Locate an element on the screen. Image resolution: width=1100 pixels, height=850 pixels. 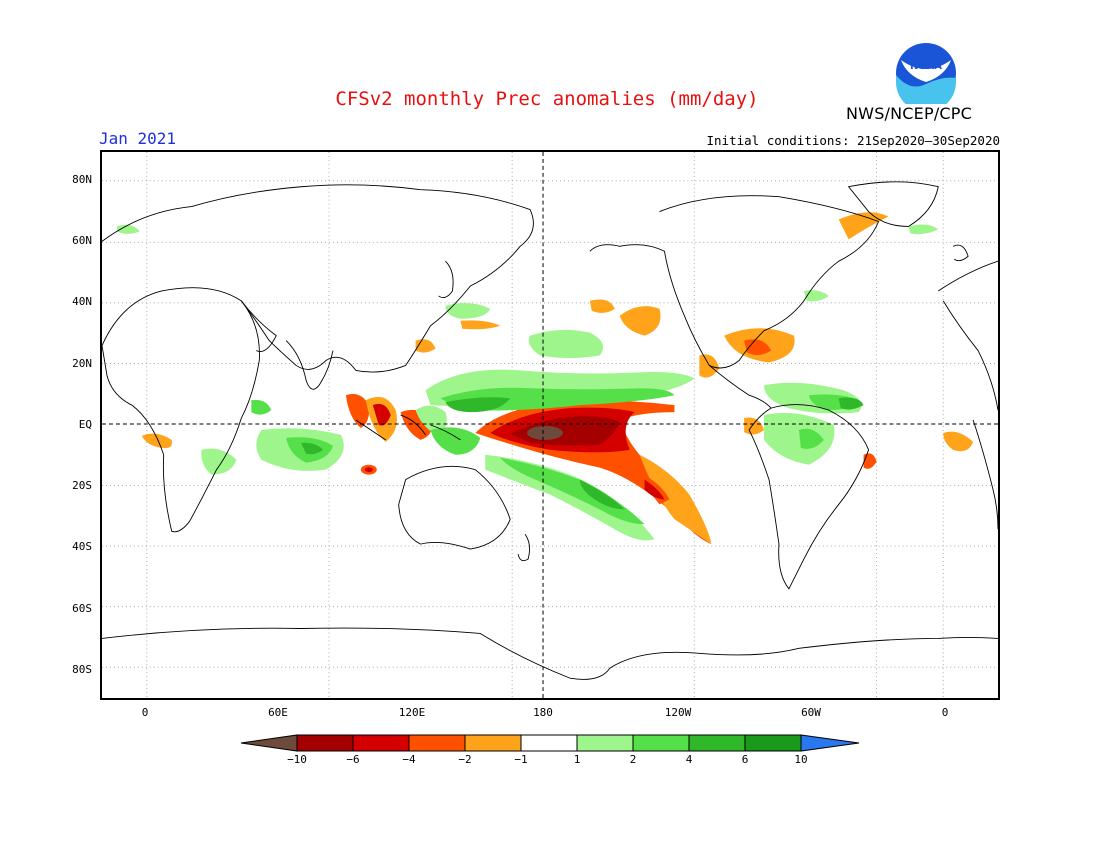
chart-title: CFSv2 monthly Prec anomalies (mm/day) is located at coordinates (547, 99).